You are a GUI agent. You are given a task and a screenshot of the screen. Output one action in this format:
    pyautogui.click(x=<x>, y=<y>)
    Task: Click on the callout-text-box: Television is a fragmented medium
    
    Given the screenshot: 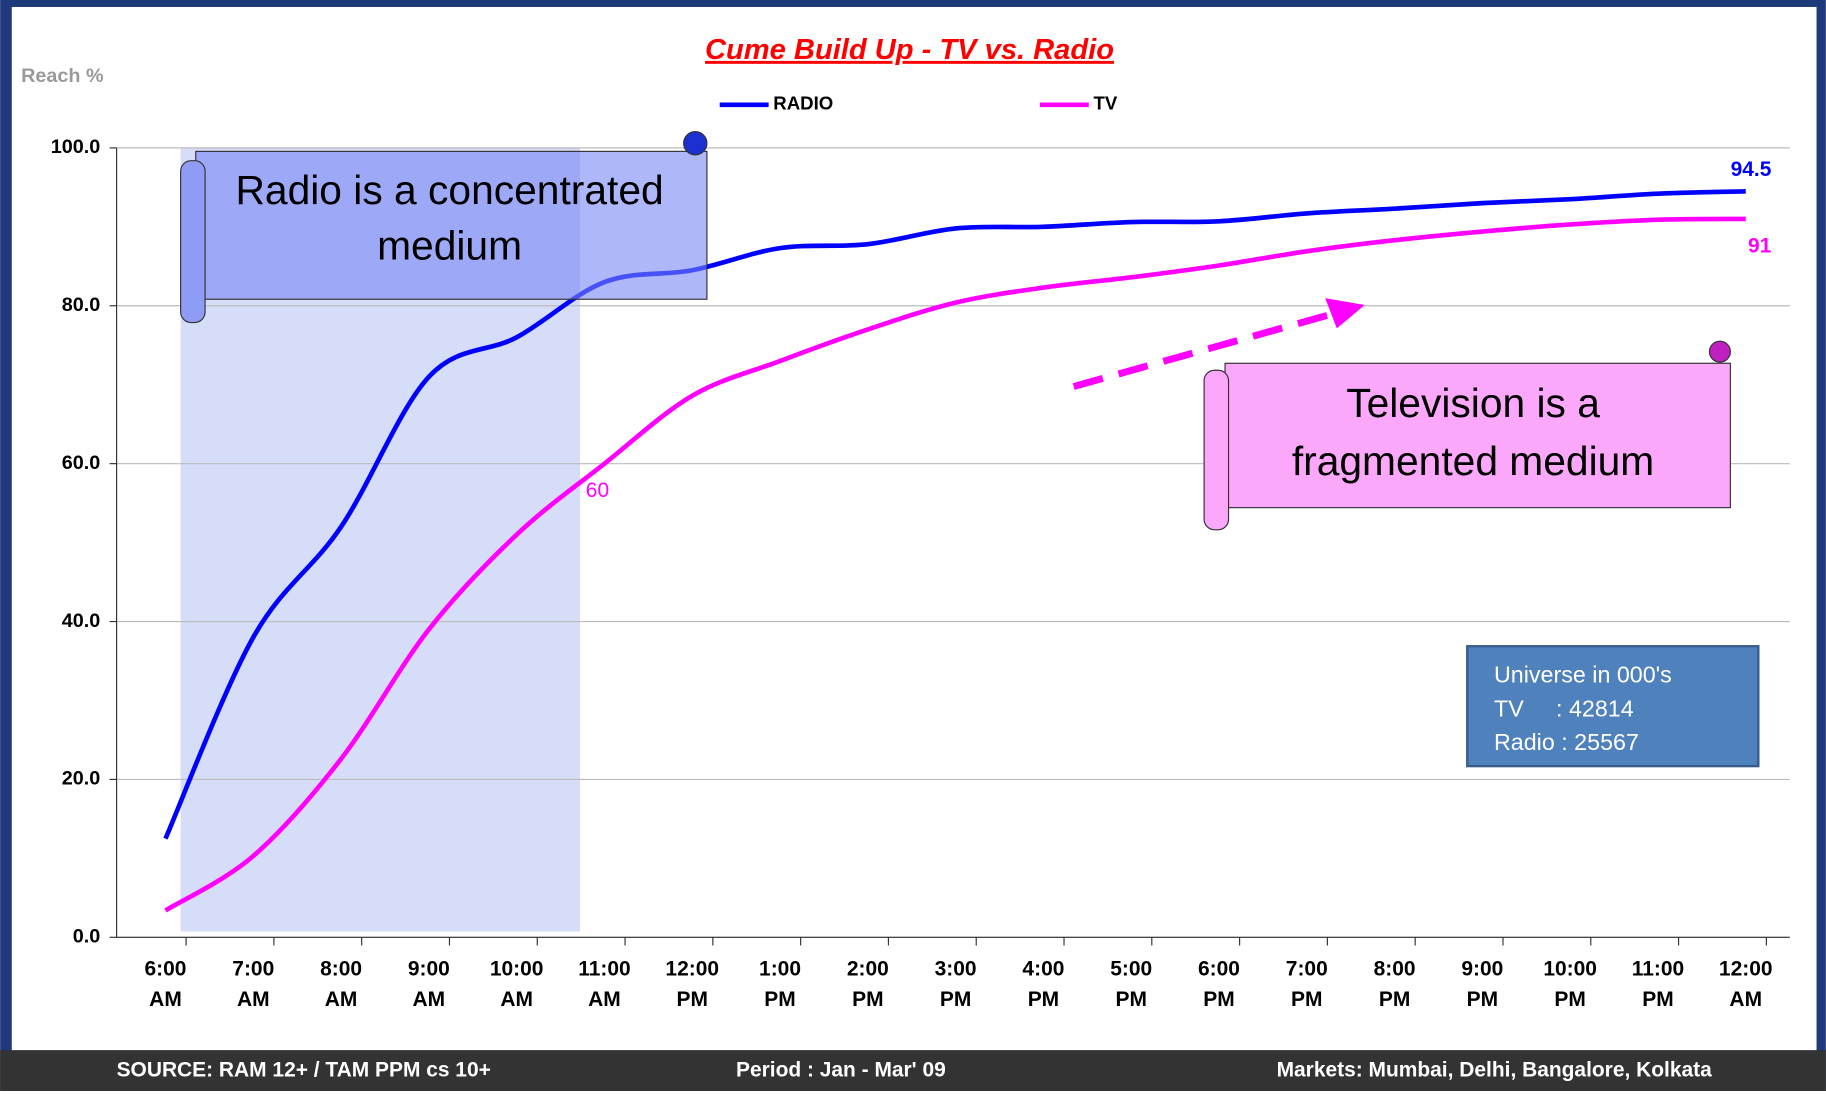 What is the action you would take?
    pyautogui.click(x=1473, y=432)
    